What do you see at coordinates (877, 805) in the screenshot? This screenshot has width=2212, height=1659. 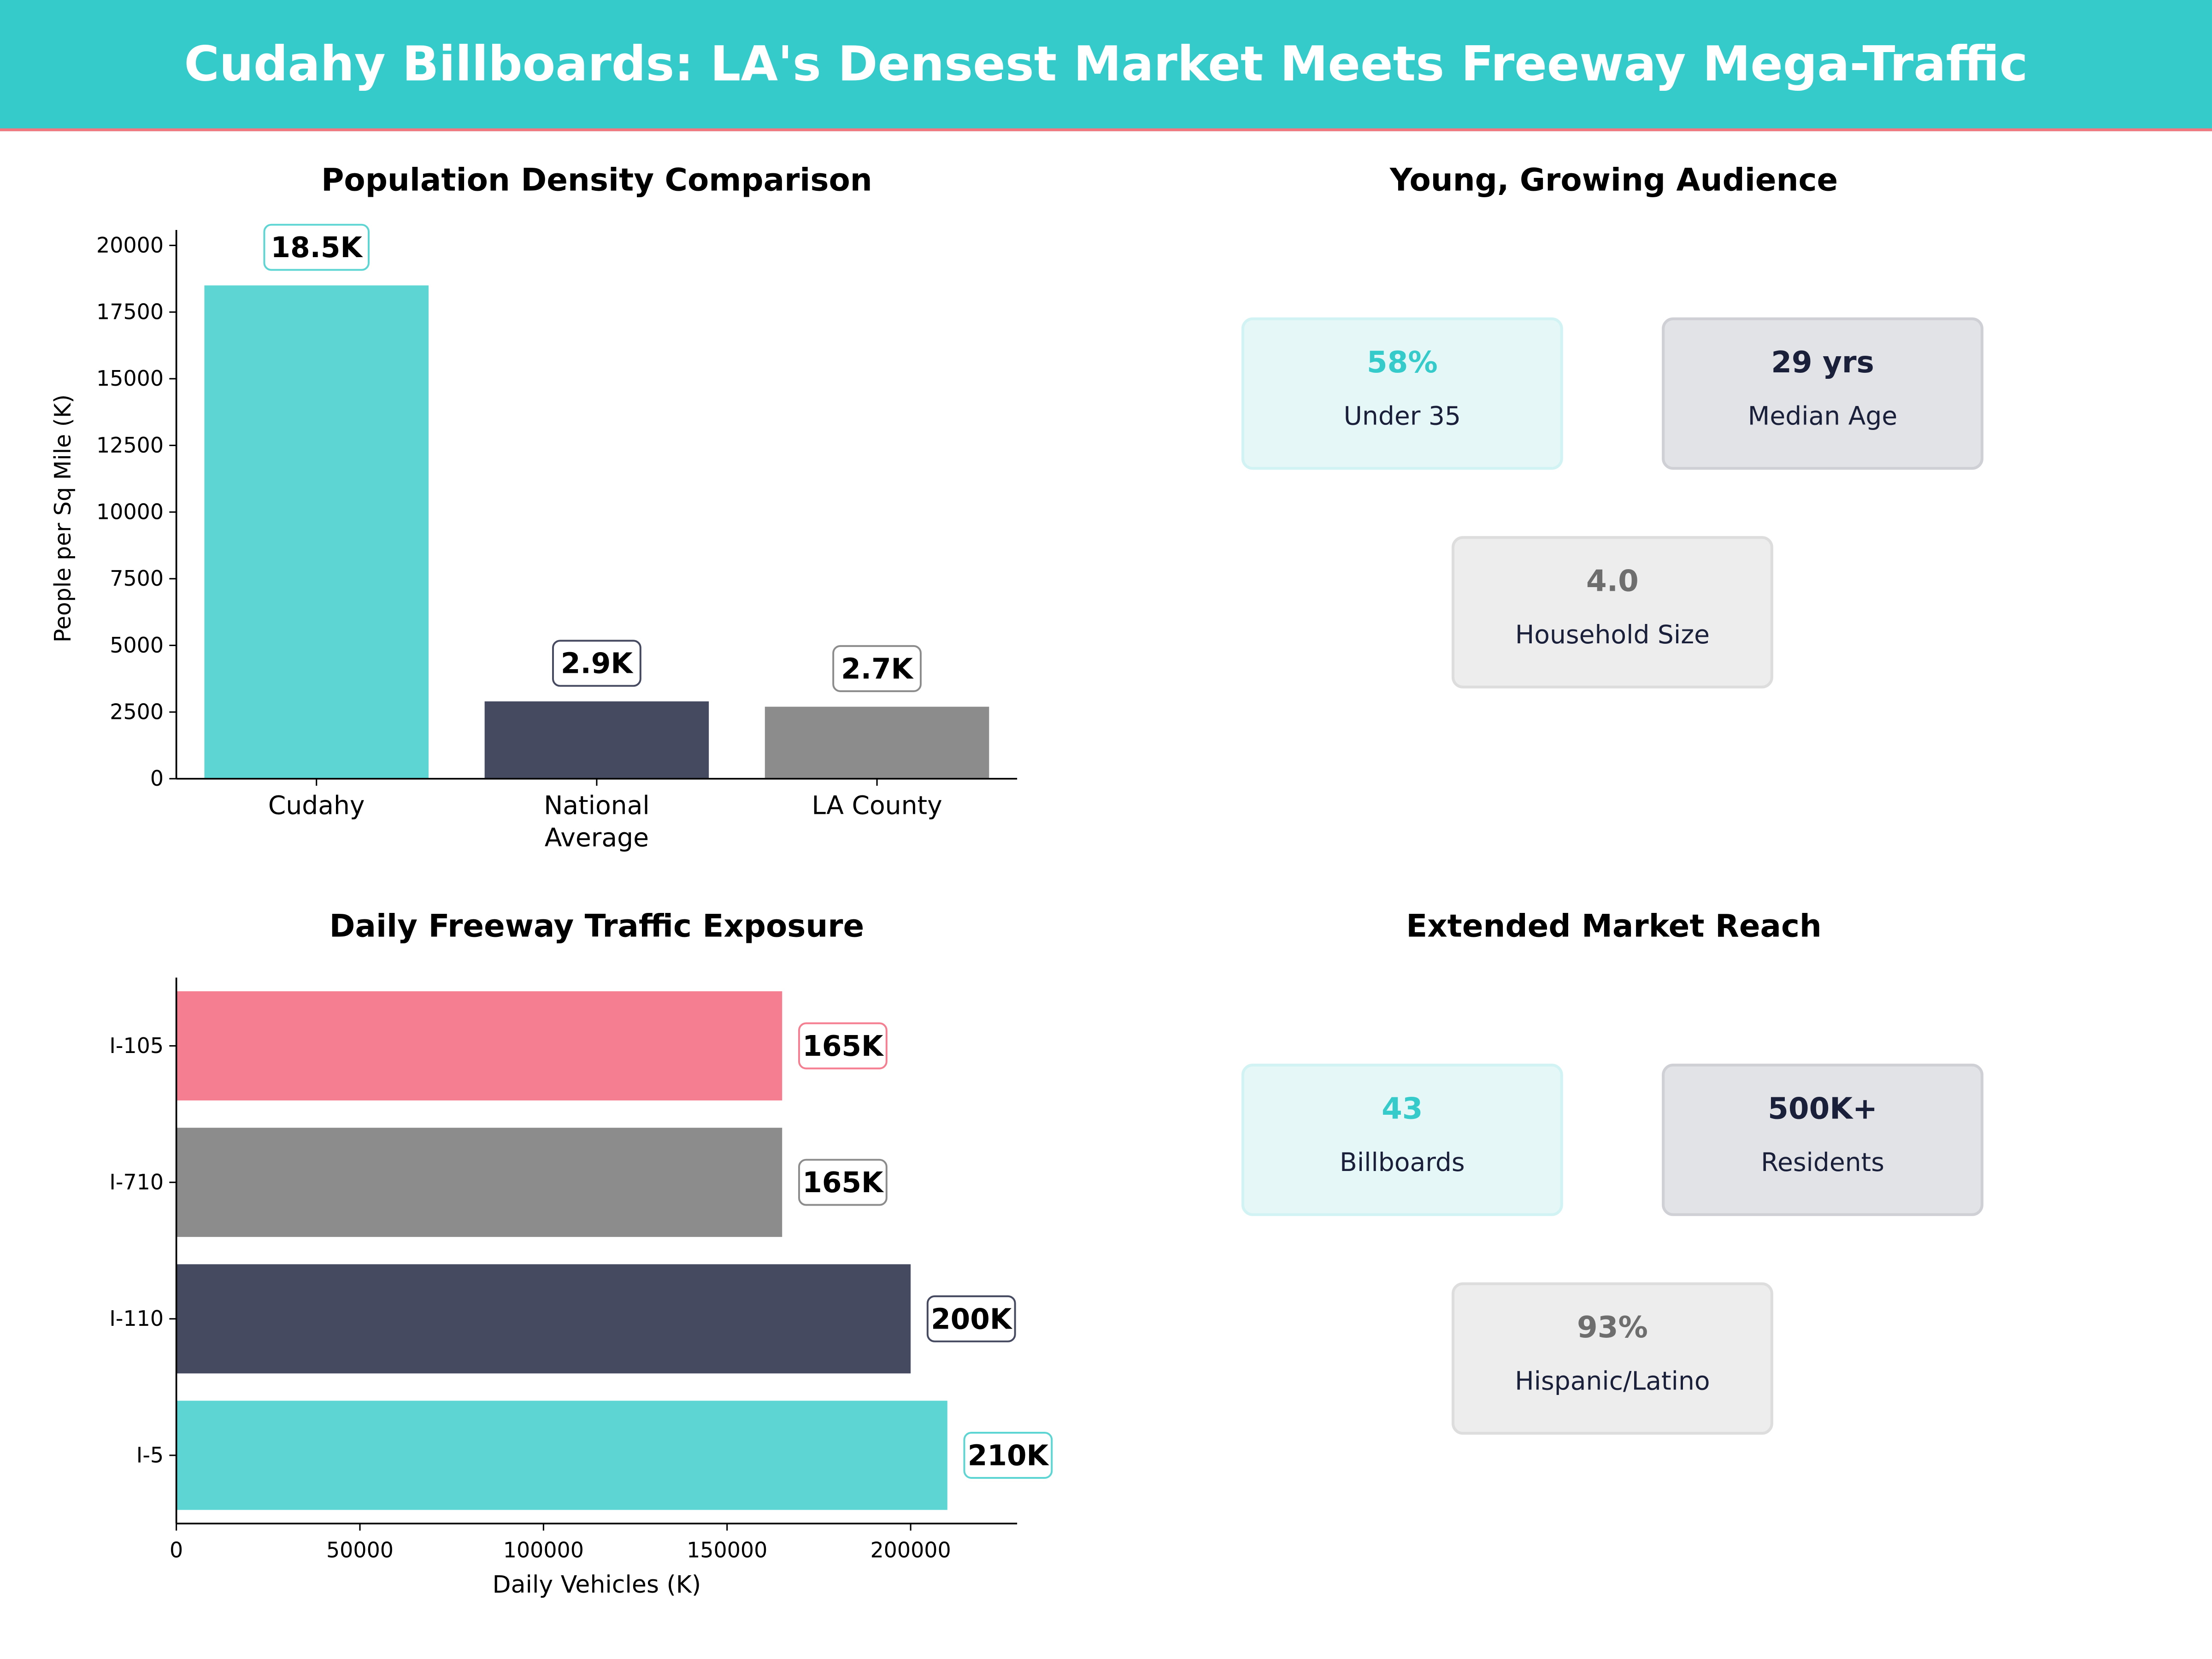 I see `x-tick-label: LA County` at bounding box center [877, 805].